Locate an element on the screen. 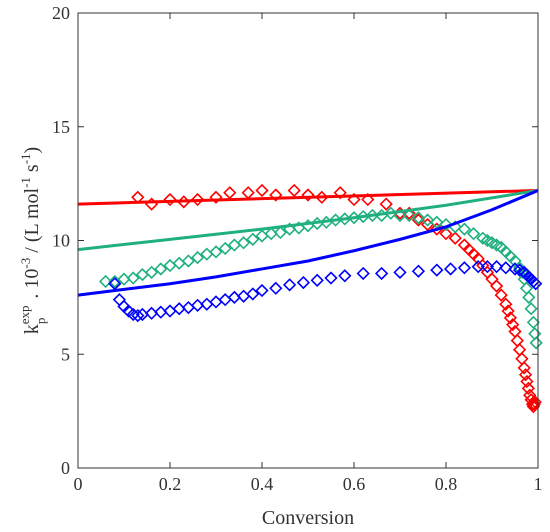 This screenshot has height=532, width=550. y-label-unit-mid: s is located at coordinates (32, 170).